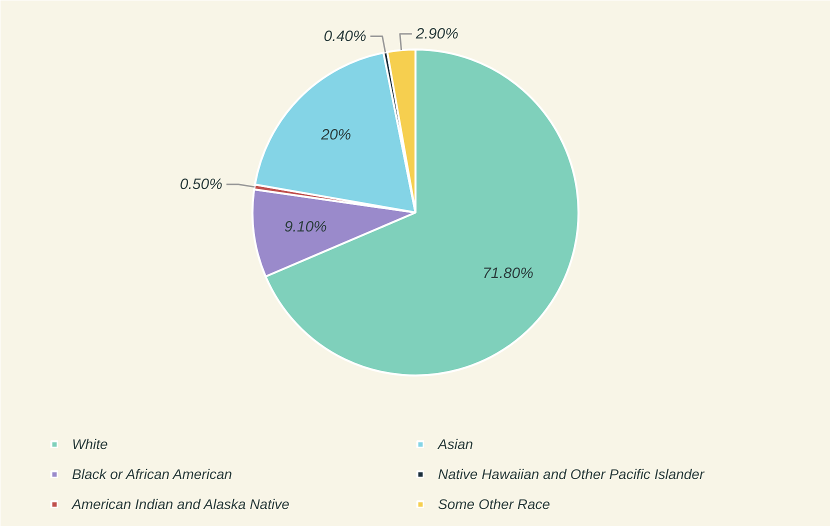  I want to click on legend-label: White, so click(90, 444).